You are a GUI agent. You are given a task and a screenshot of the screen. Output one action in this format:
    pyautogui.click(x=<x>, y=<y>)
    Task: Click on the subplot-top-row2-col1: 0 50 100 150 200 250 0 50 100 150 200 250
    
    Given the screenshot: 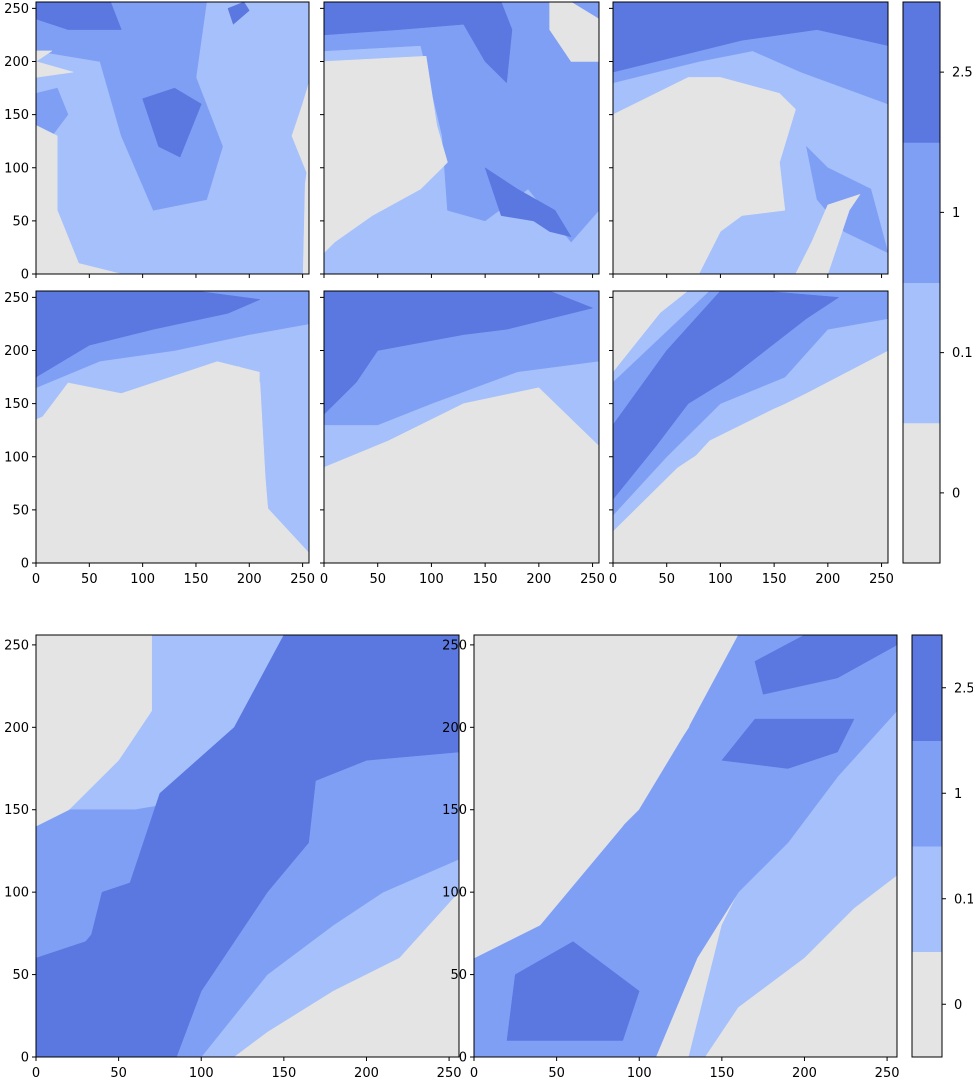 What is the action you would take?
    pyautogui.click(x=159, y=438)
    